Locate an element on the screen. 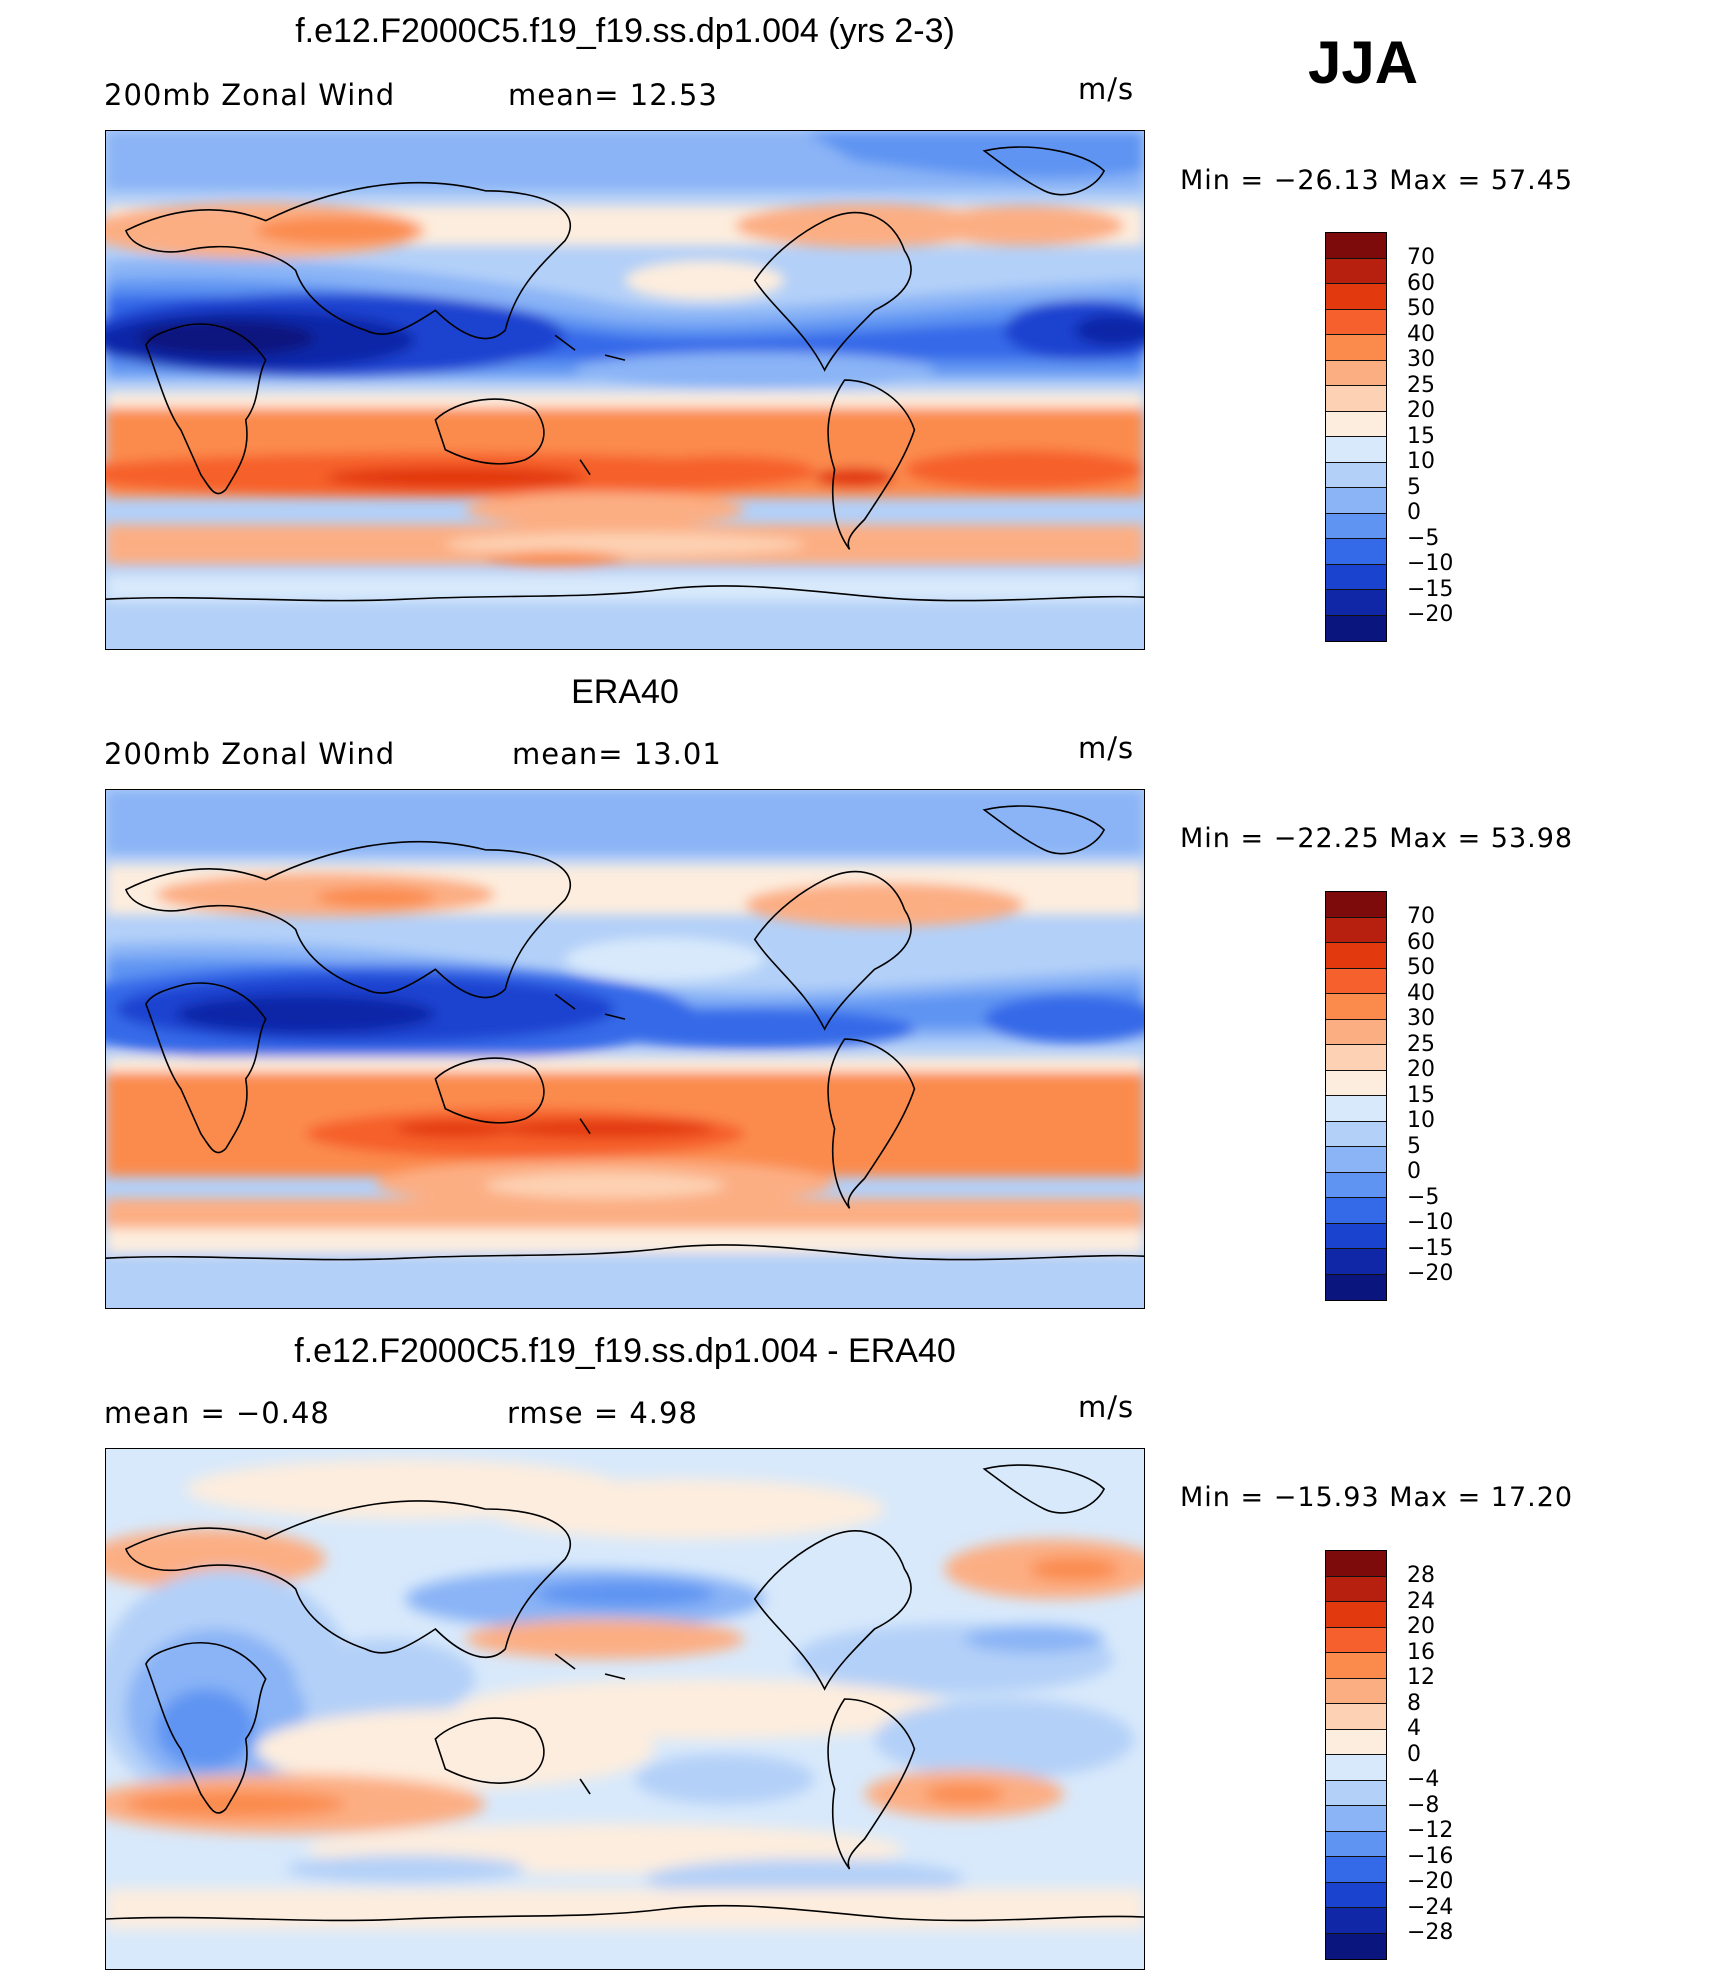 The image size is (1710, 1986). colorbar-label: 16 is located at coordinates (1421, 1652).